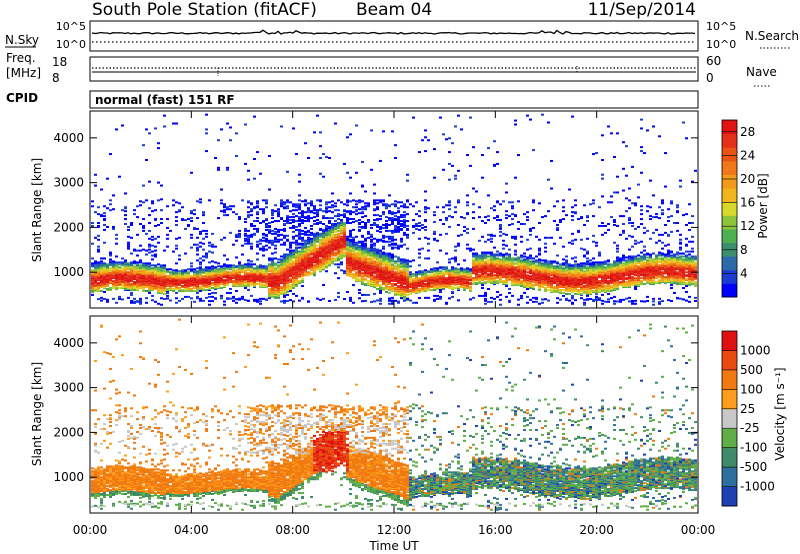  I want to click on cpid-program: normal (fast) 151 RF, so click(165, 100).